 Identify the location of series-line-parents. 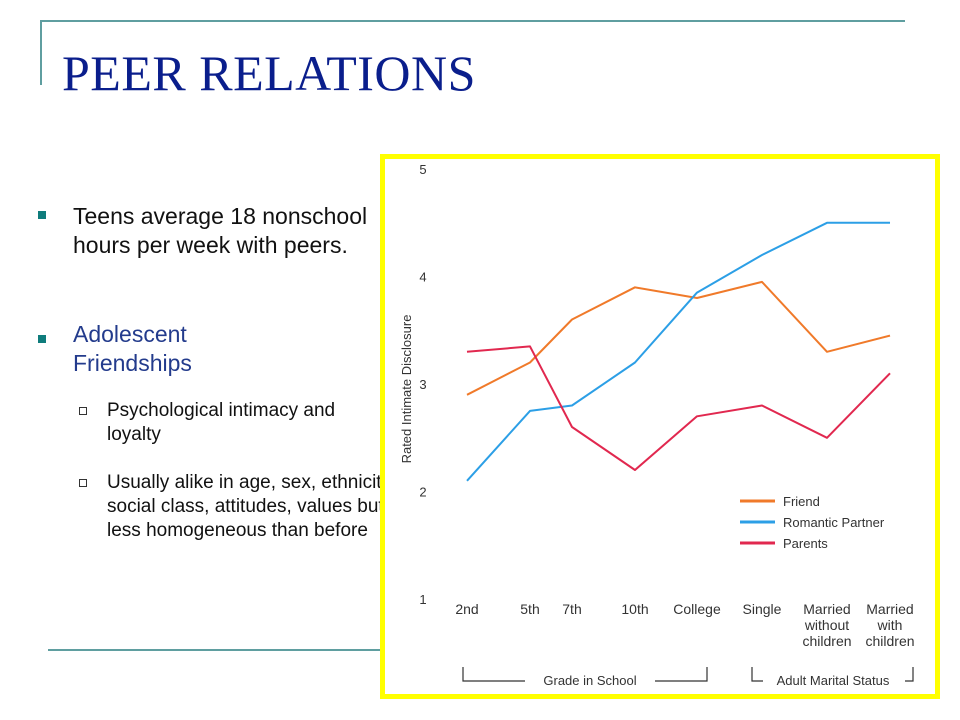
(678, 408).